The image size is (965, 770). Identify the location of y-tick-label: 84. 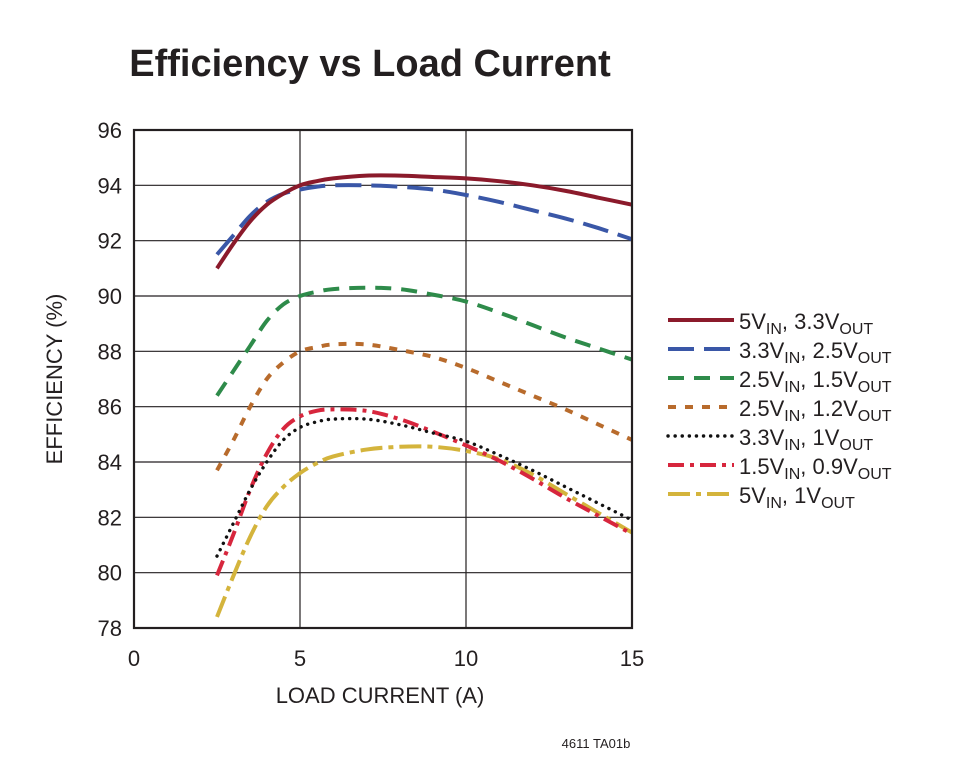
(110, 462).